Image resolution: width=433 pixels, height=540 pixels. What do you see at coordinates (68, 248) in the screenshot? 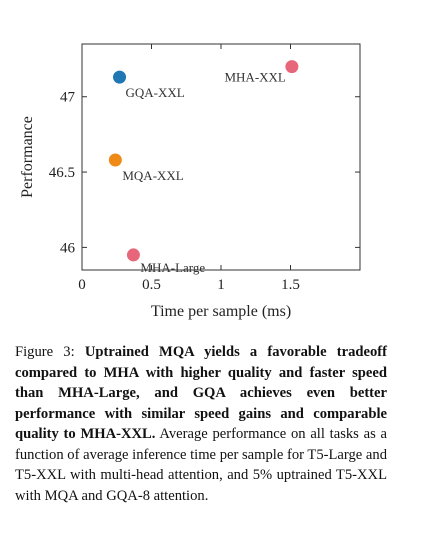
I see `y-tick-label: 46` at bounding box center [68, 248].